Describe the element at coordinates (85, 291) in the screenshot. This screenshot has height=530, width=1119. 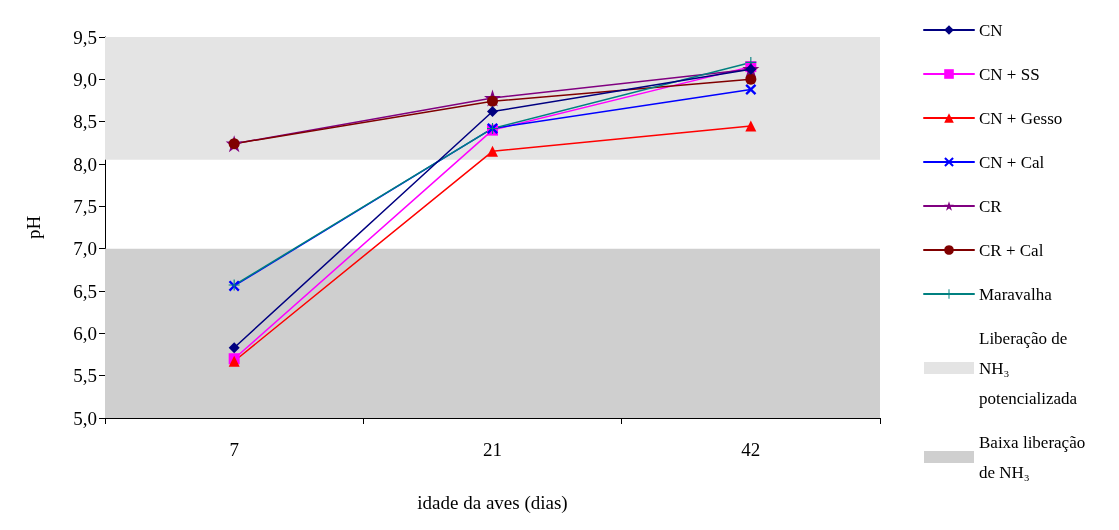
I see `y-tick-label: 6,5` at that location.